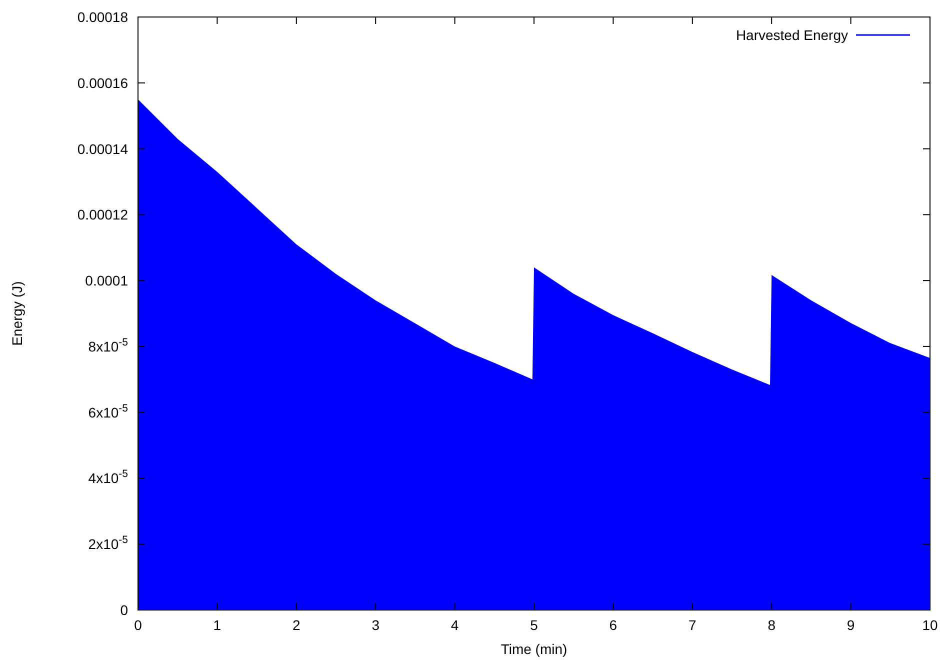  What do you see at coordinates (108, 345) in the screenshot?
I see `y-tick-label: 8x10$^{-5}$` at bounding box center [108, 345].